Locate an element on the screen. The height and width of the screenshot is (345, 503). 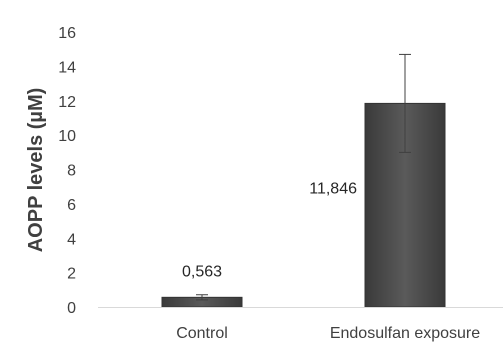
x-category-label: Endosulfan exposure is located at coordinates (405, 333).